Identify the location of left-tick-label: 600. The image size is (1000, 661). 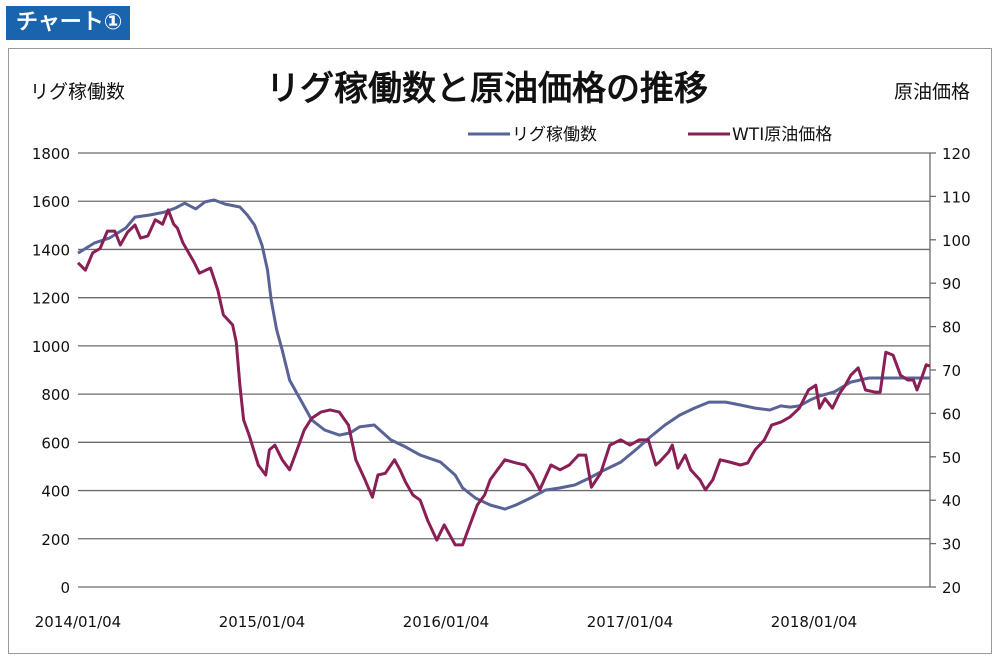
(55, 443).